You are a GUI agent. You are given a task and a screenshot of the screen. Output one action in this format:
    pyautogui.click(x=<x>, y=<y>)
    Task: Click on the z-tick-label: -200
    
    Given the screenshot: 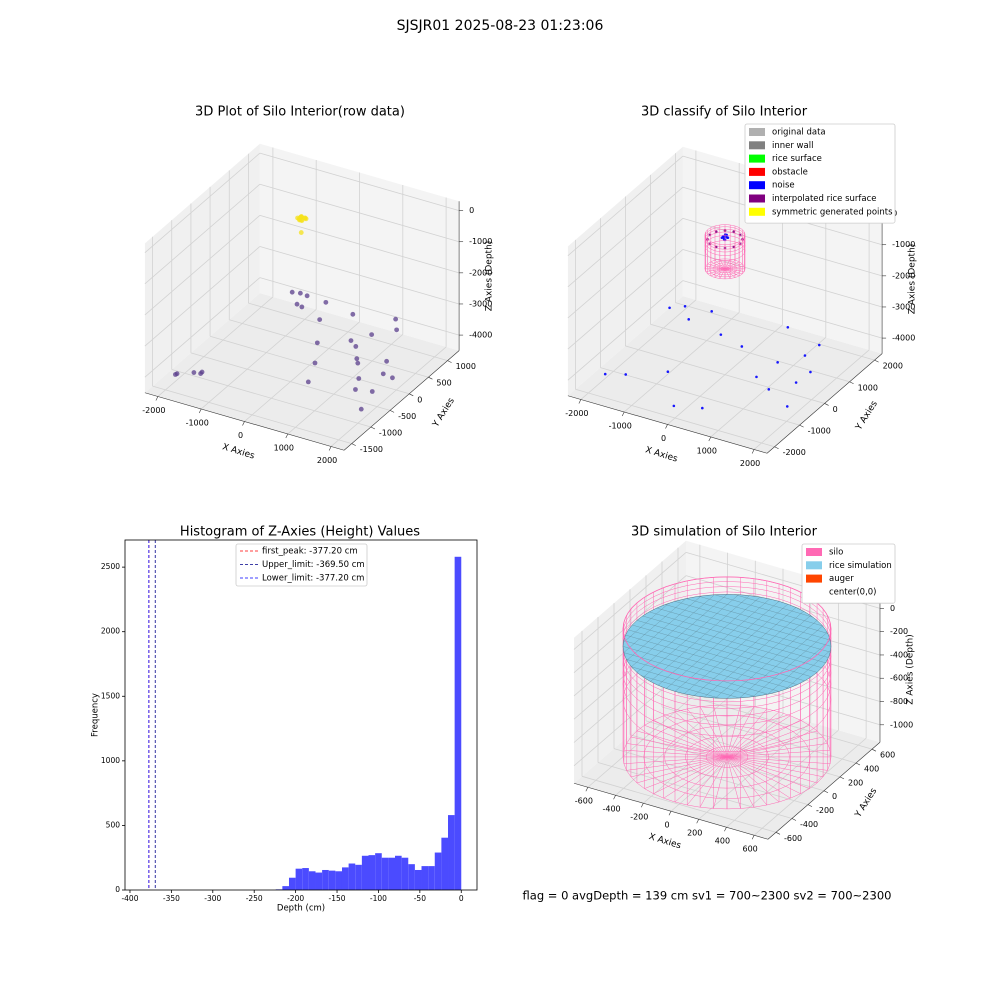 What is the action you would take?
    pyautogui.click(x=899, y=631)
    